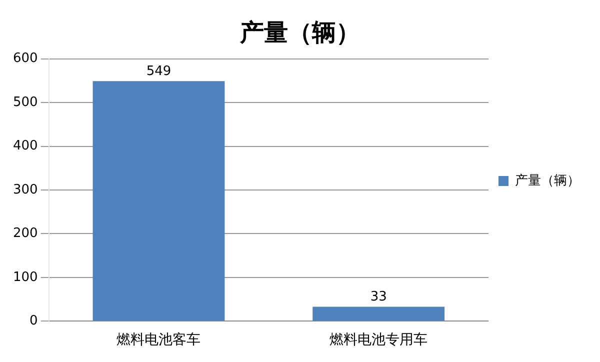  What do you see at coordinates (25, 102) in the screenshot?
I see `y-tick-label: 500` at bounding box center [25, 102].